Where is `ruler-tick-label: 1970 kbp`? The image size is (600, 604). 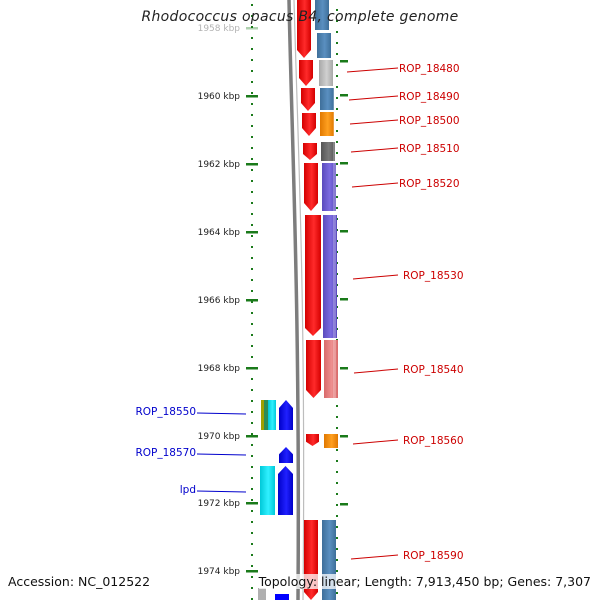
ruler-tick-label: 1970 kbp is located at coordinates (219, 437).